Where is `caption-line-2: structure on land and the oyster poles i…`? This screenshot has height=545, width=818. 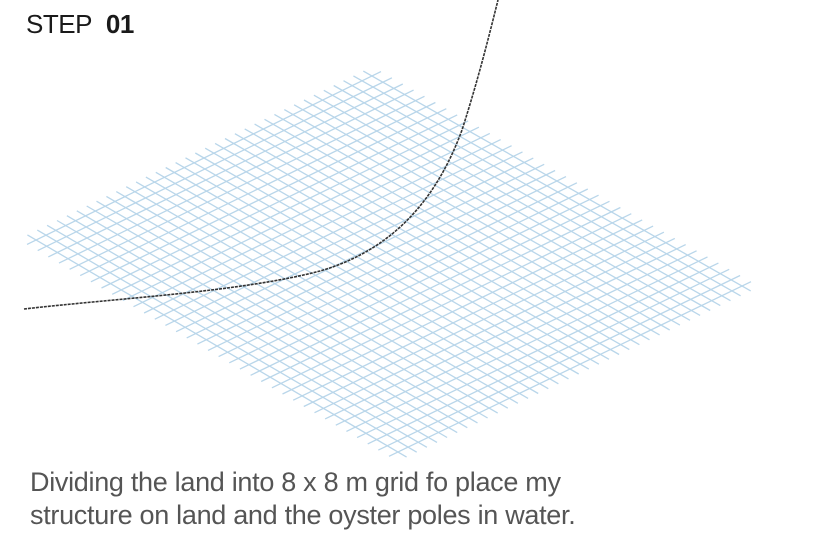
caption-line-2: structure on land and the oyster poles i… is located at coordinates (303, 515).